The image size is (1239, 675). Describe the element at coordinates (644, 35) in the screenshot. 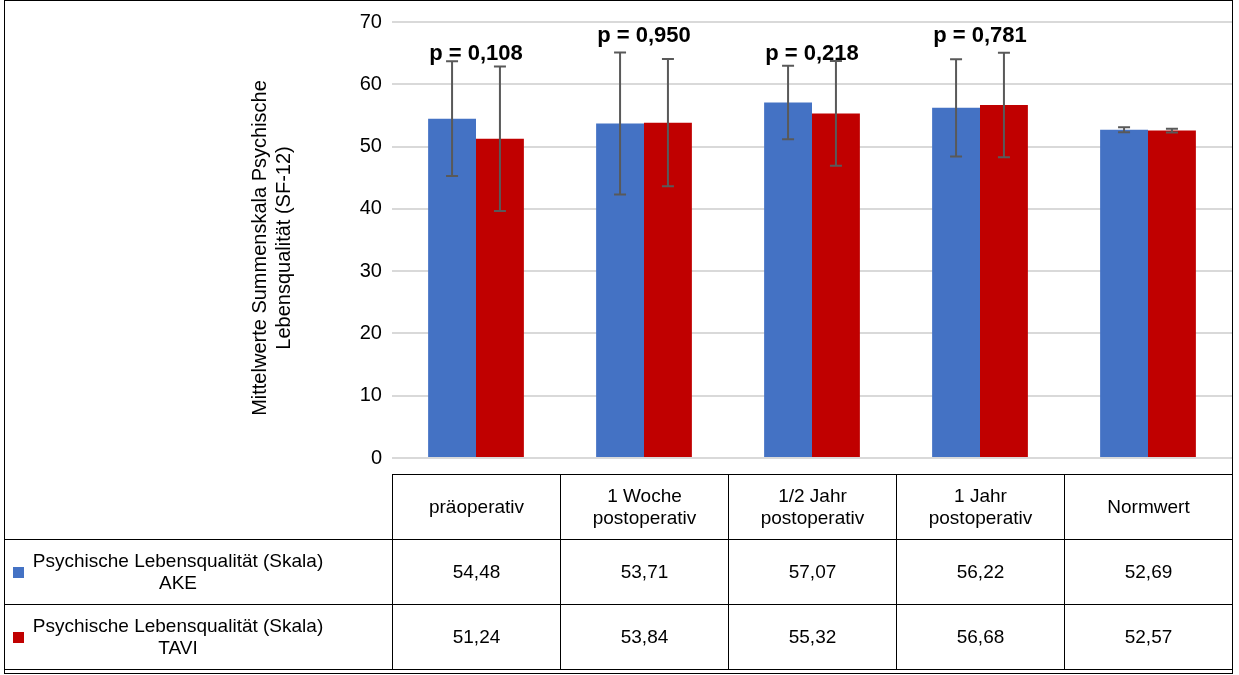

I see `annotation: p = 0,950` at that location.